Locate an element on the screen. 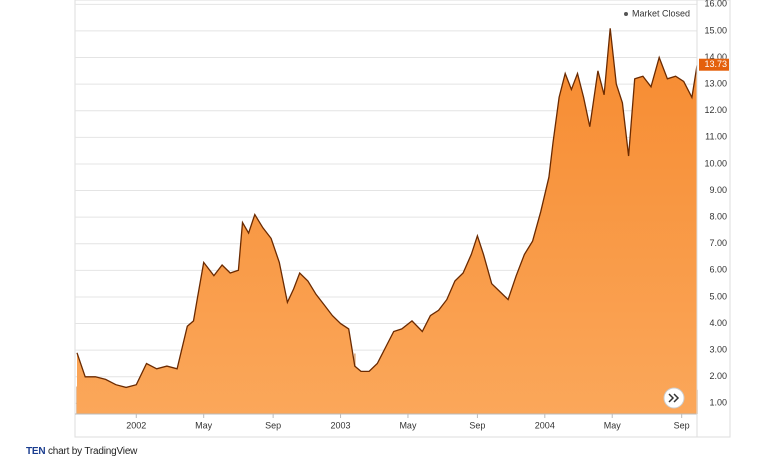 This screenshot has height=466, width=768. y-tick-label: 11.00 is located at coordinates (716, 137).